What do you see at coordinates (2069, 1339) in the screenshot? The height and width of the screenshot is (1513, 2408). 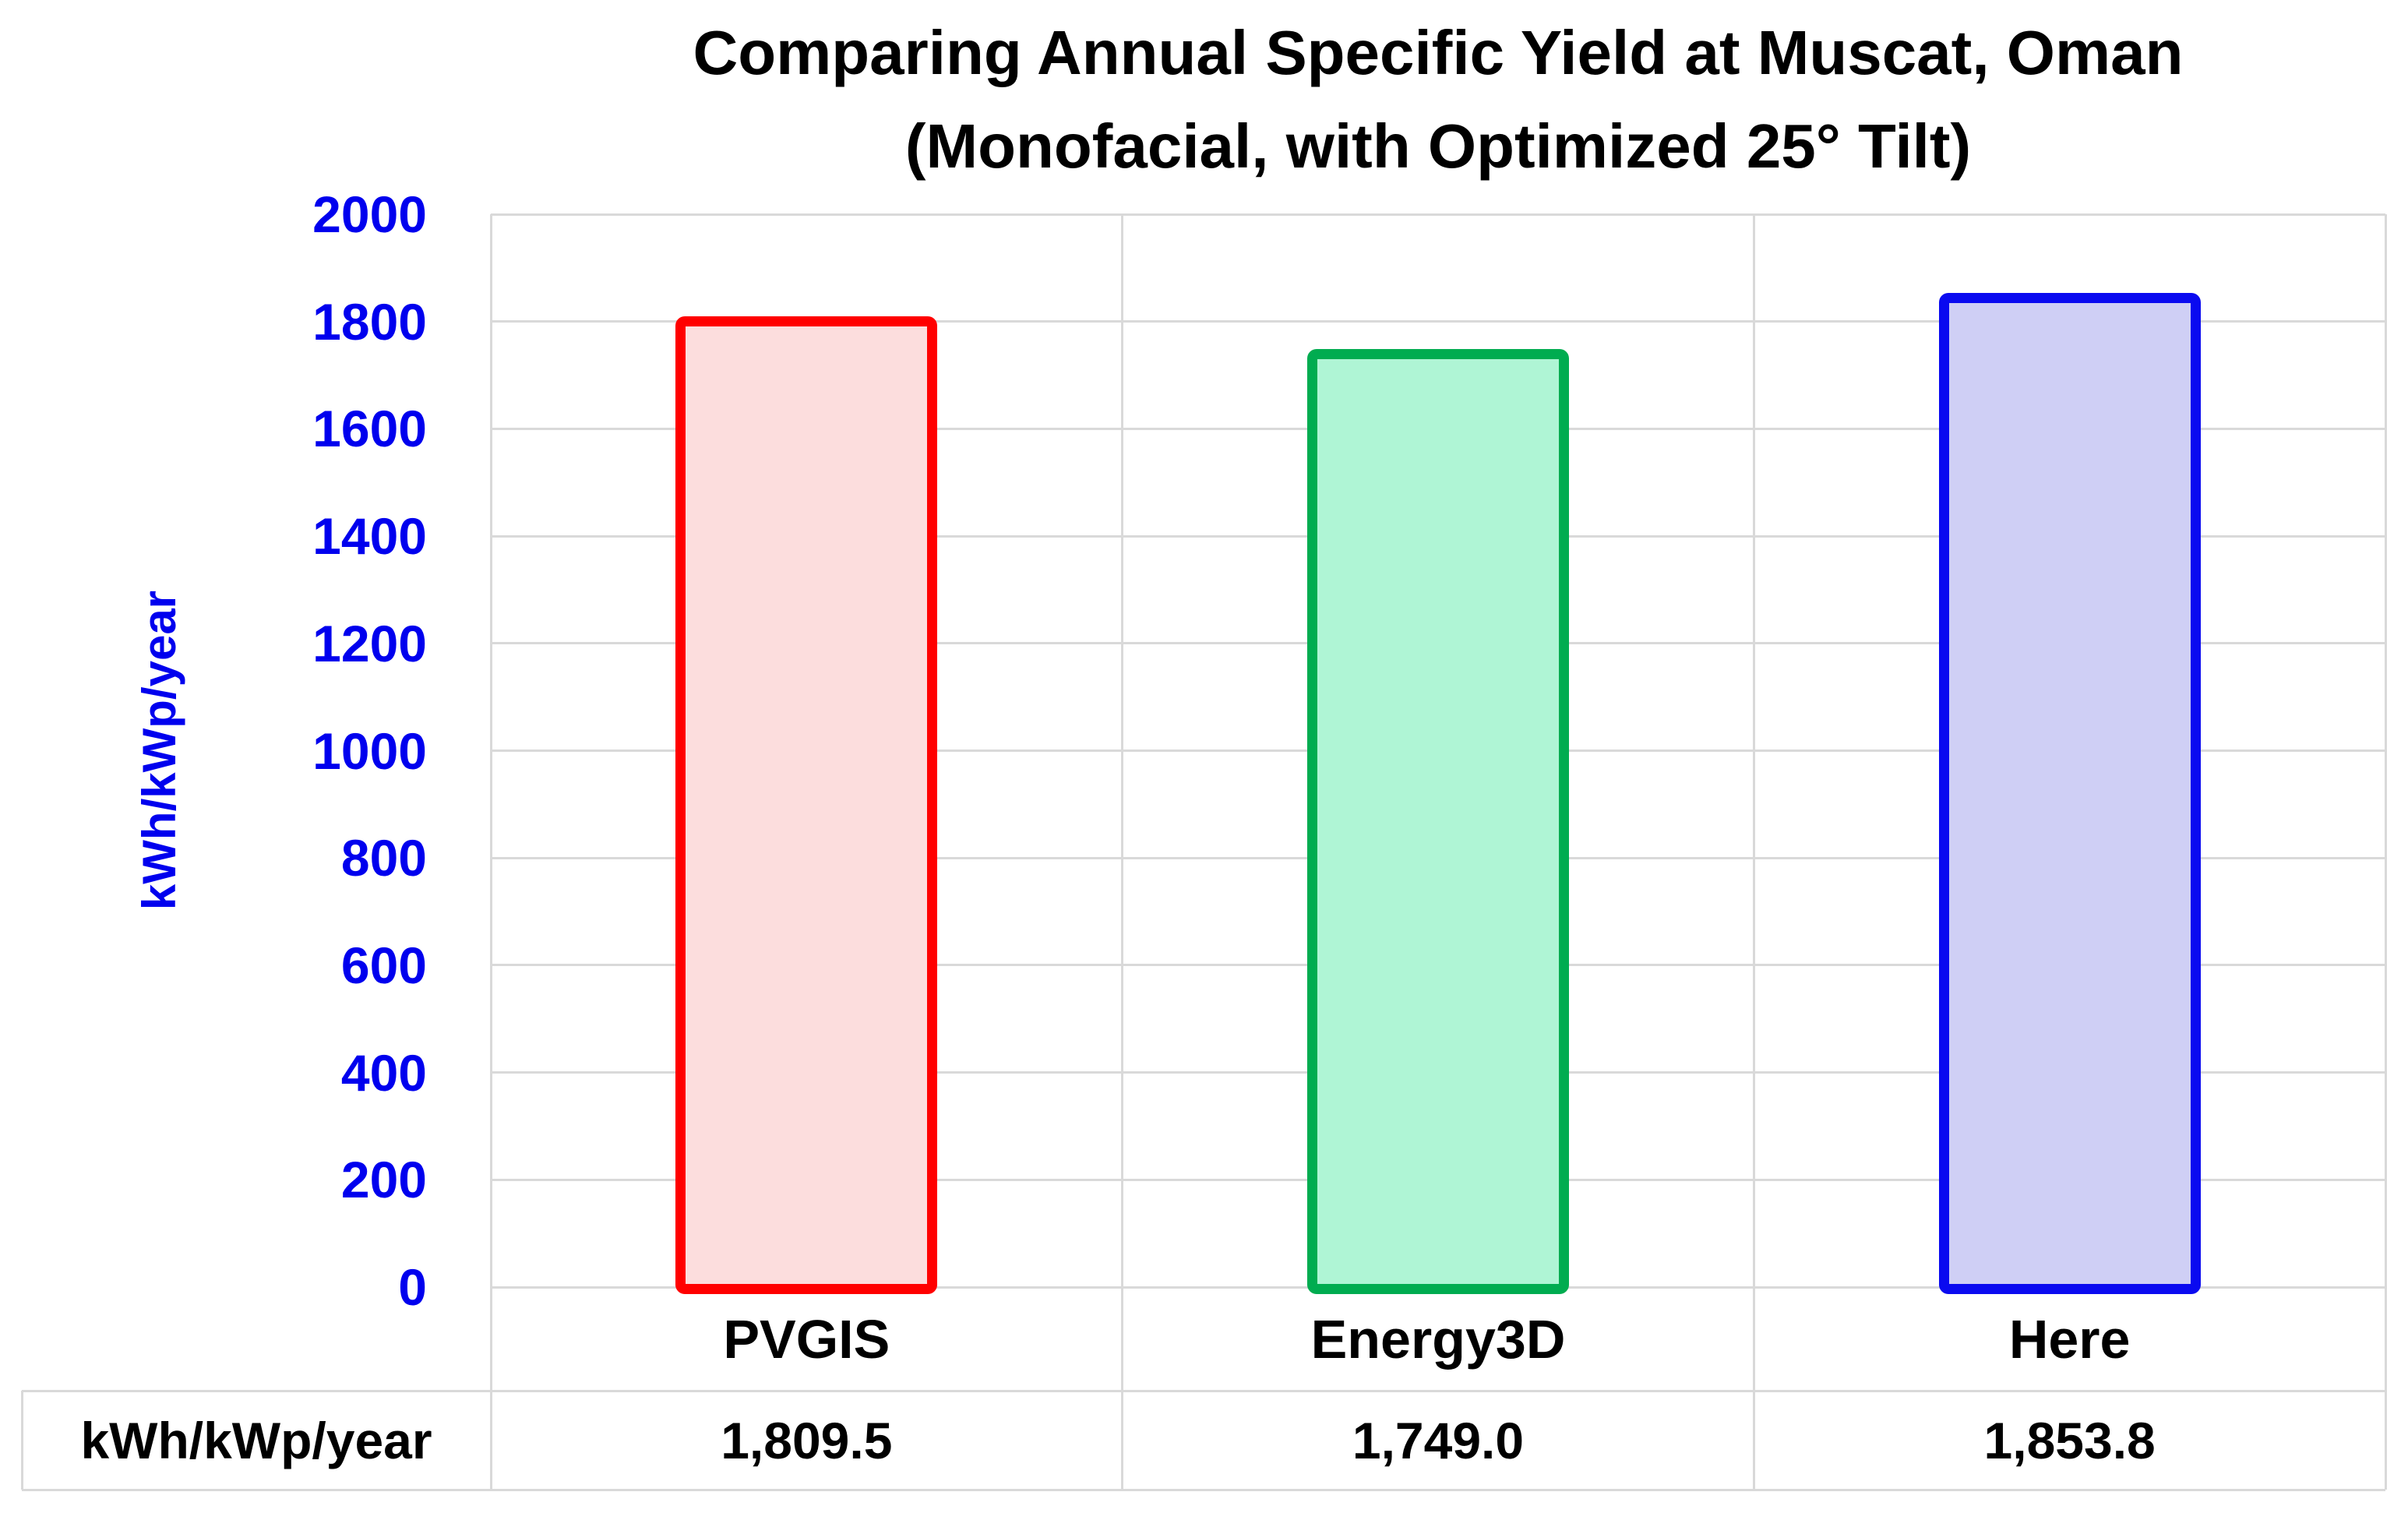 I see `category-label-here: Here` at bounding box center [2069, 1339].